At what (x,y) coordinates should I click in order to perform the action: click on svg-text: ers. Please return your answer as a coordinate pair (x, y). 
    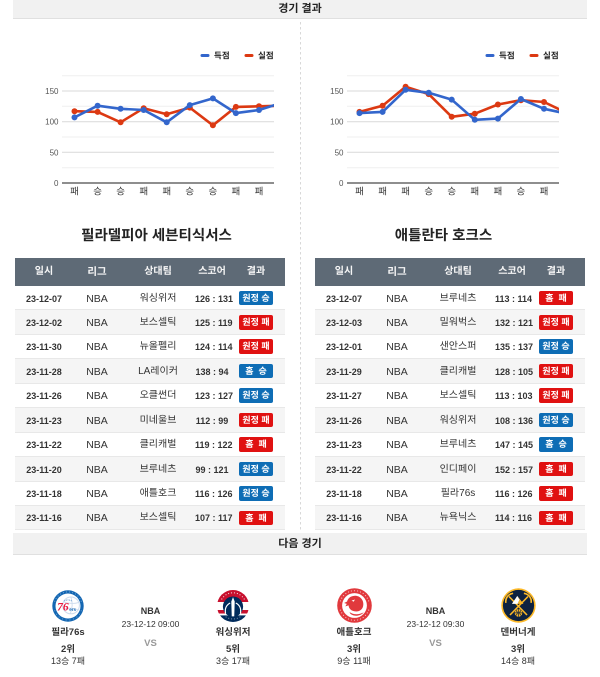
    Looking at the image, I should click on (72, 609).